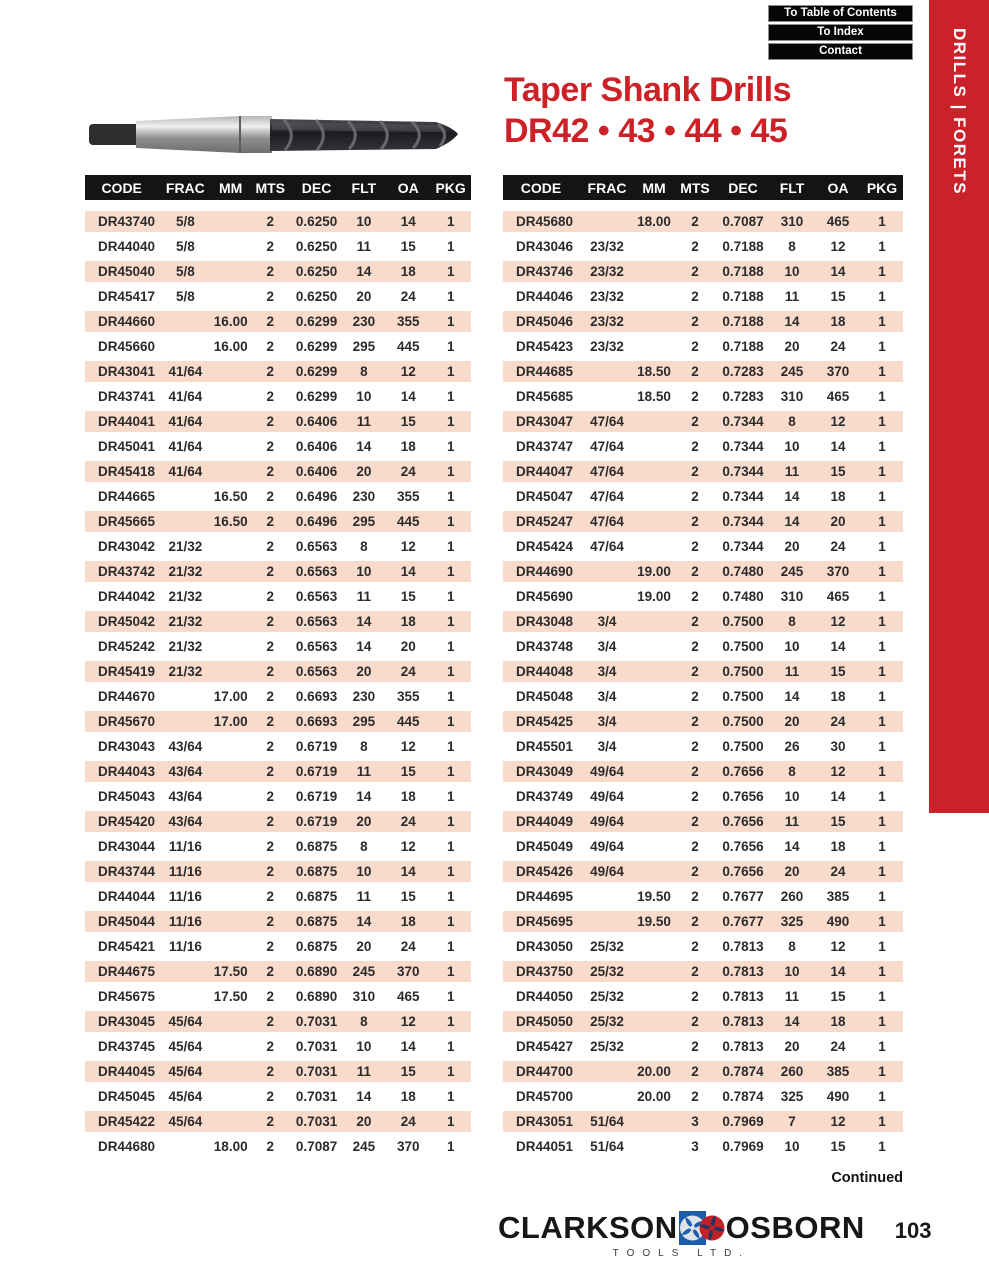 The image size is (989, 1280). What do you see at coordinates (792, 1071) in the screenshot?
I see `cell-flt: 260` at bounding box center [792, 1071].